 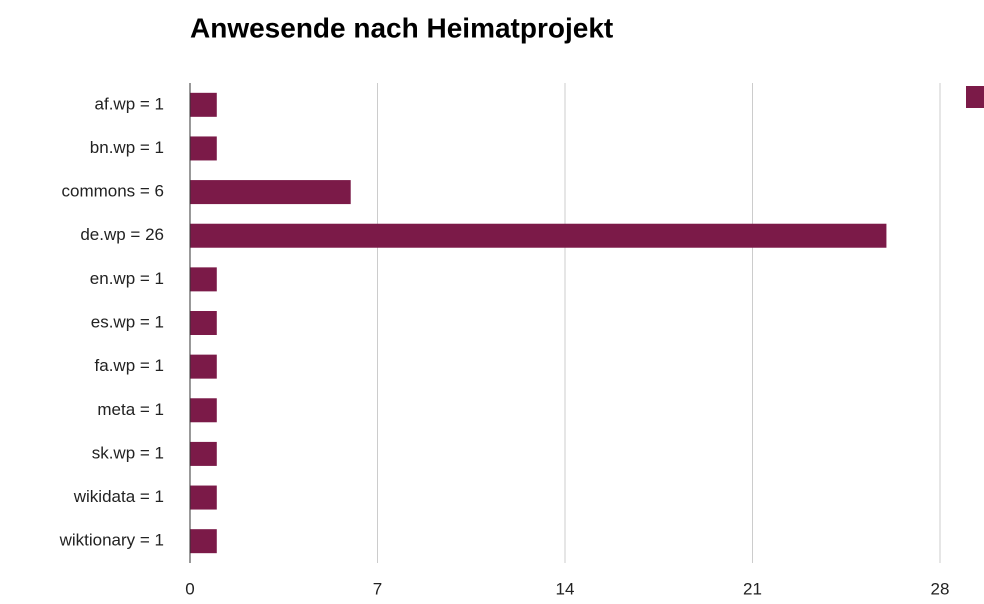 What do you see at coordinates (975, 97) in the screenshot?
I see `legend-marker` at bounding box center [975, 97].